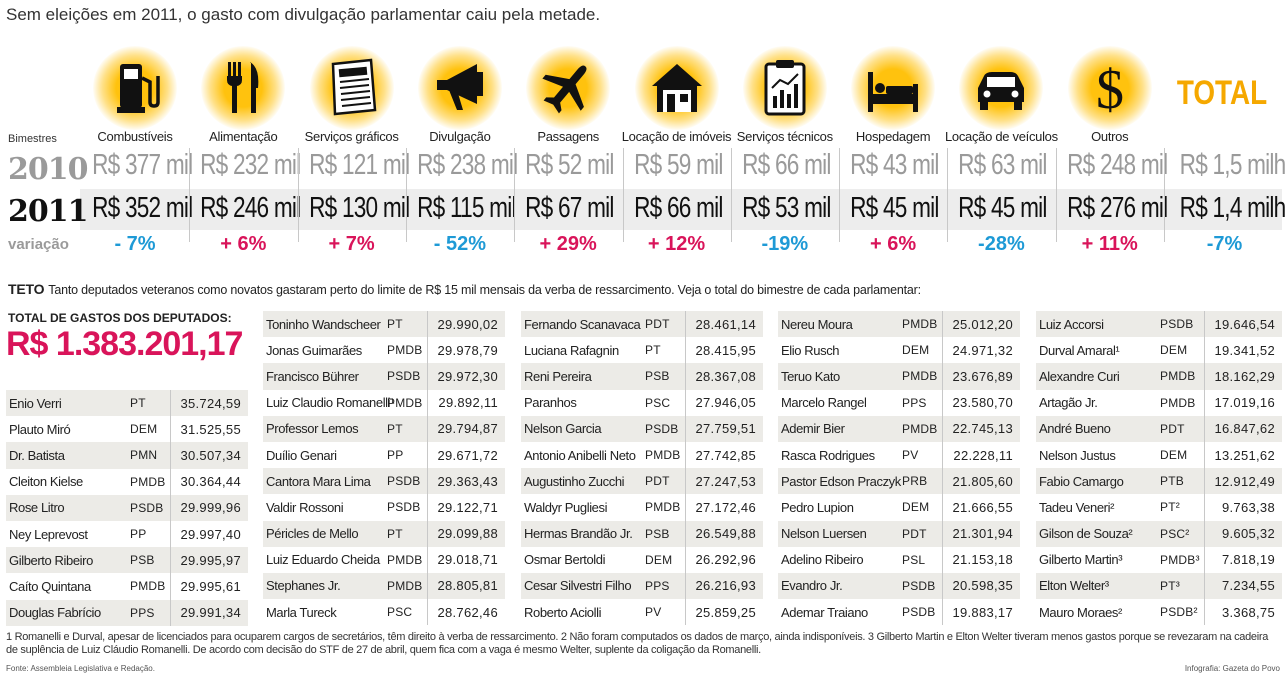 This screenshot has width=1286, height=684. I want to click on deputy-amount: 29.999,96, so click(210, 508).